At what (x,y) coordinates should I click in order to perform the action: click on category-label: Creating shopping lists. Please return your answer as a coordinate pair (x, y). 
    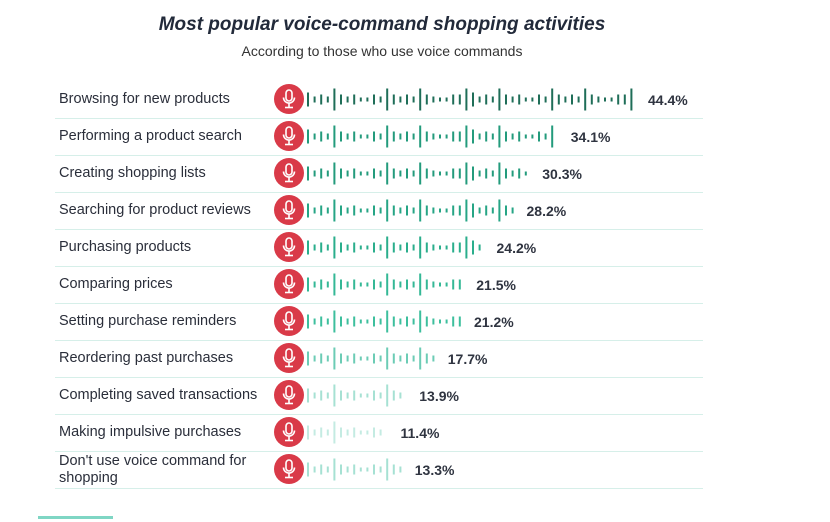
    Looking at the image, I should click on (132, 173).